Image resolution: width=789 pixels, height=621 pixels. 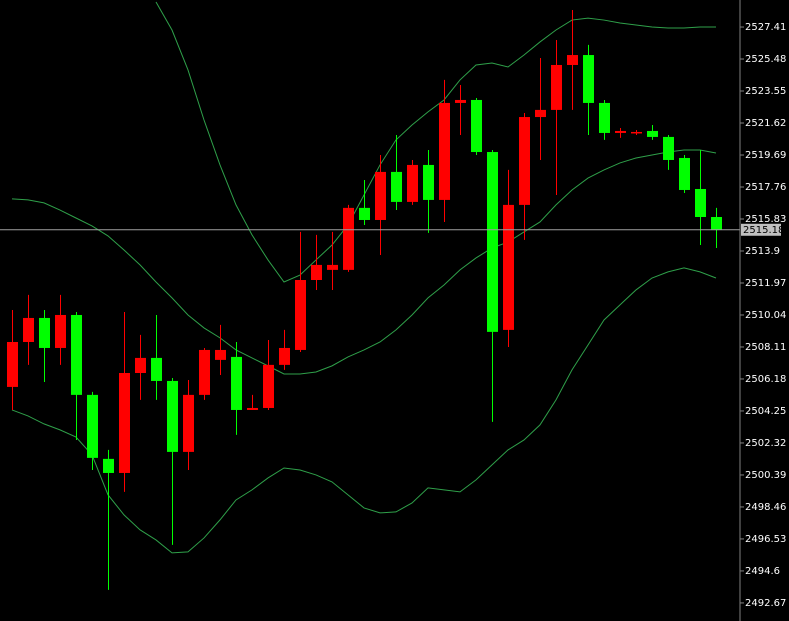 What do you see at coordinates (765, 443) in the screenshot?
I see `y-tick-label: 2502.32` at bounding box center [765, 443].